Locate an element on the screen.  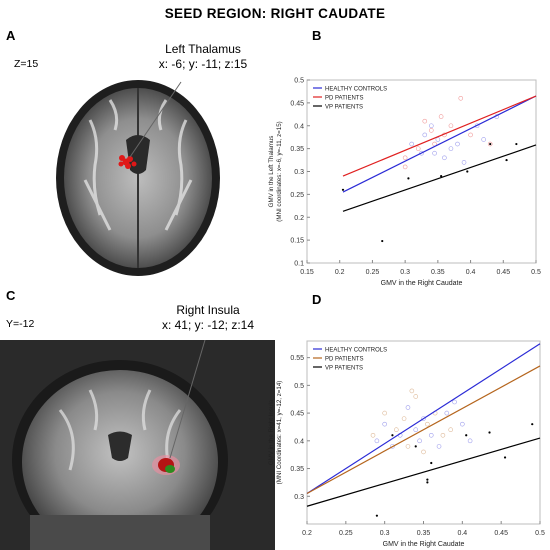
panel-c-letter: C is located at coordinates (11, 295).